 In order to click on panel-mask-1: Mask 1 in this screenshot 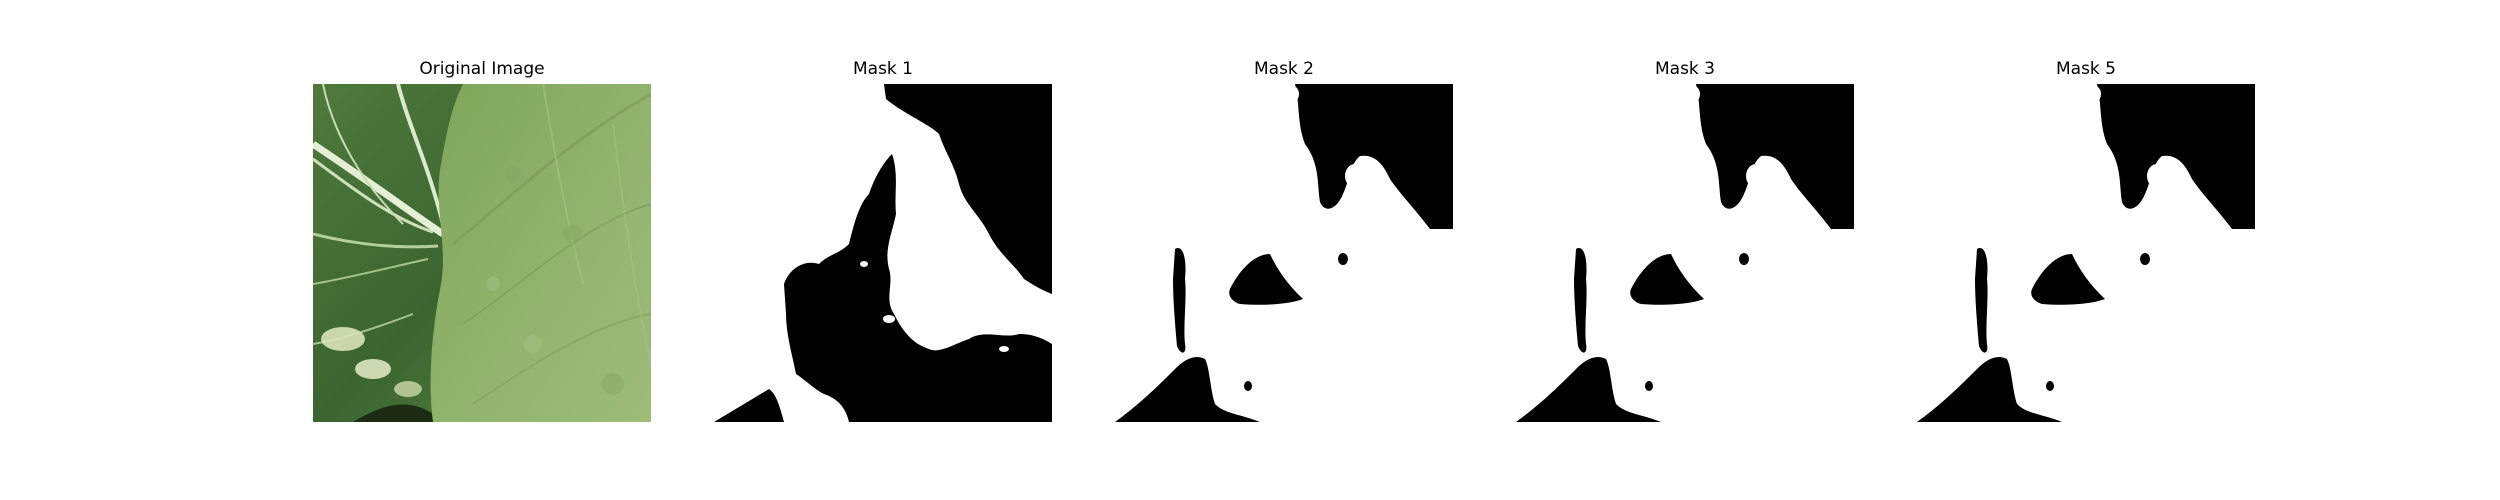, I will do `click(883, 215)`.